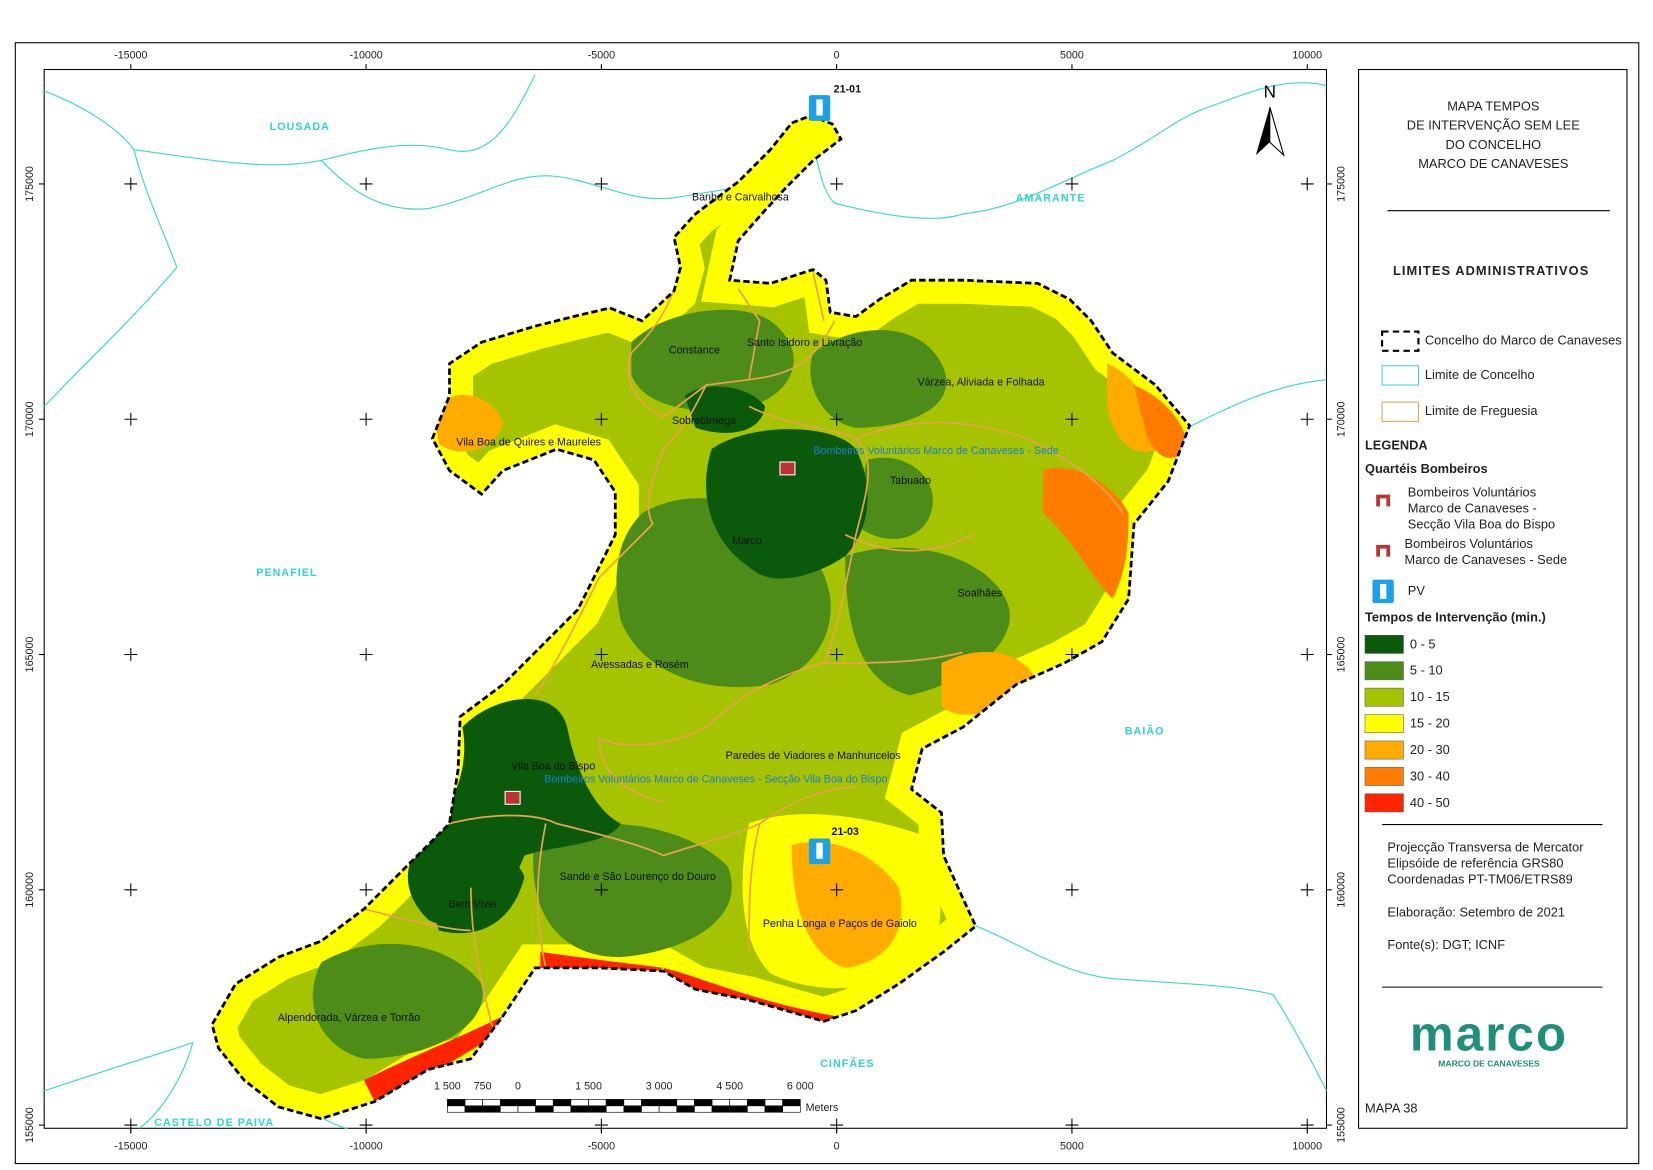 The height and width of the screenshot is (1170, 1653). Describe the element at coordinates (1489, 1033) in the screenshot. I see `logo: marco` at that location.